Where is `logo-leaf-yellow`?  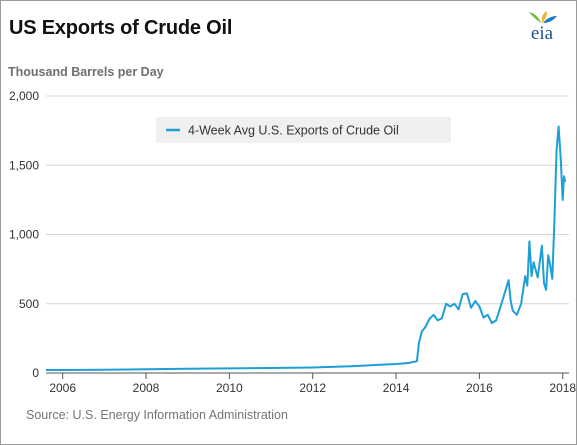 logo-leaf-yellow is located at coordinates (544, 17).